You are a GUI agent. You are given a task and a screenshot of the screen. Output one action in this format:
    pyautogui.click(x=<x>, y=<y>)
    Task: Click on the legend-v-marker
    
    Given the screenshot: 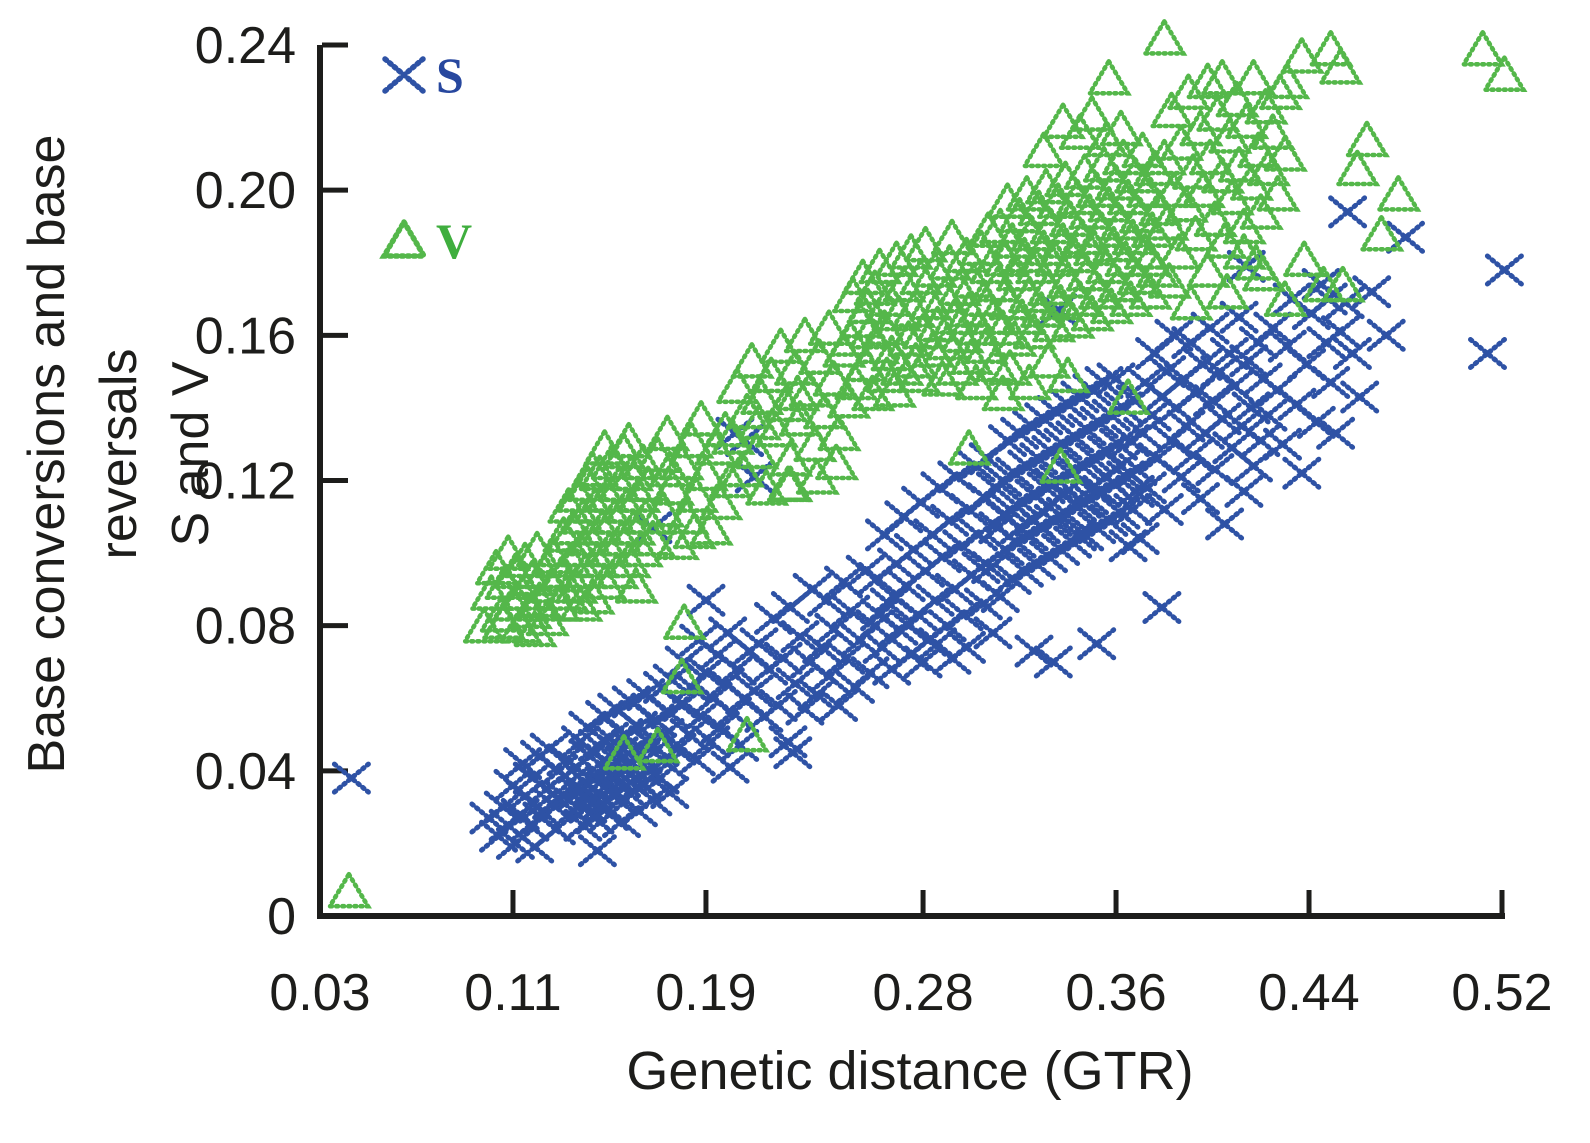 What is the action you would take?
    pyautogui.click(x=404, y=237)
    